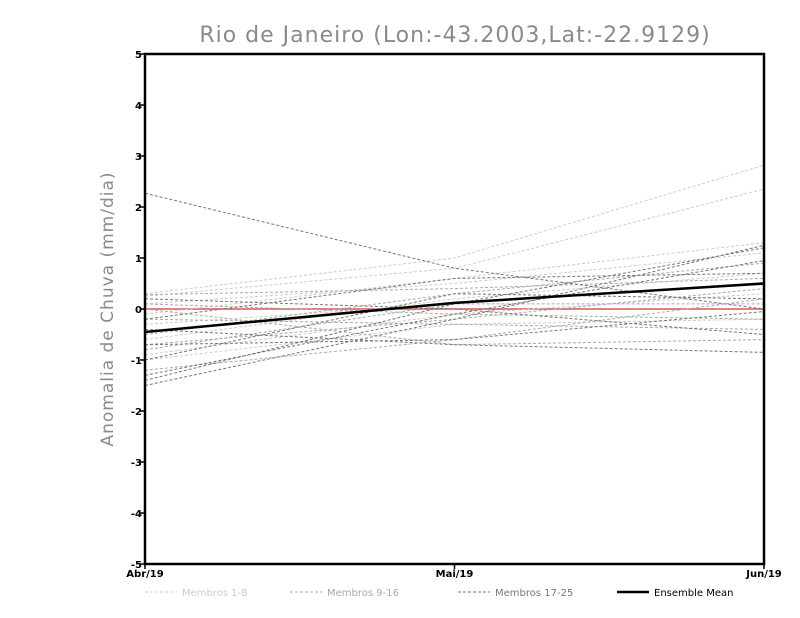 The image size is (800, 618). What do you see at coordinates (138, 157) in the screenshot?
I see `y-tick-label: 3` at bounding box center [138, 157].